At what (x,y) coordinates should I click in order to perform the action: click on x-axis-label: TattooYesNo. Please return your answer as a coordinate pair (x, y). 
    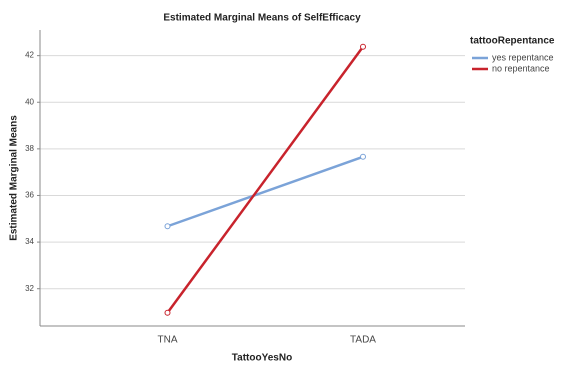
    Looking at the image, I should click on (262, 358).